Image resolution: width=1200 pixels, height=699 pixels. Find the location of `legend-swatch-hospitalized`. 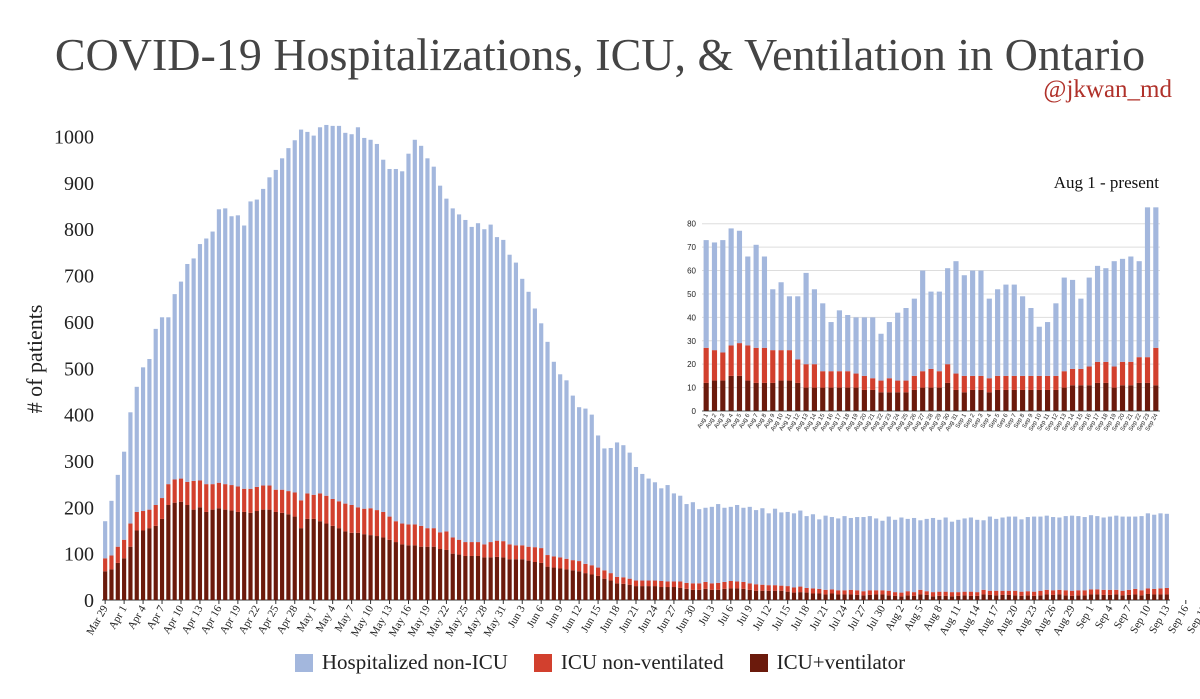

legend-swatch-hospitalized is located at coordinates (303, 662).